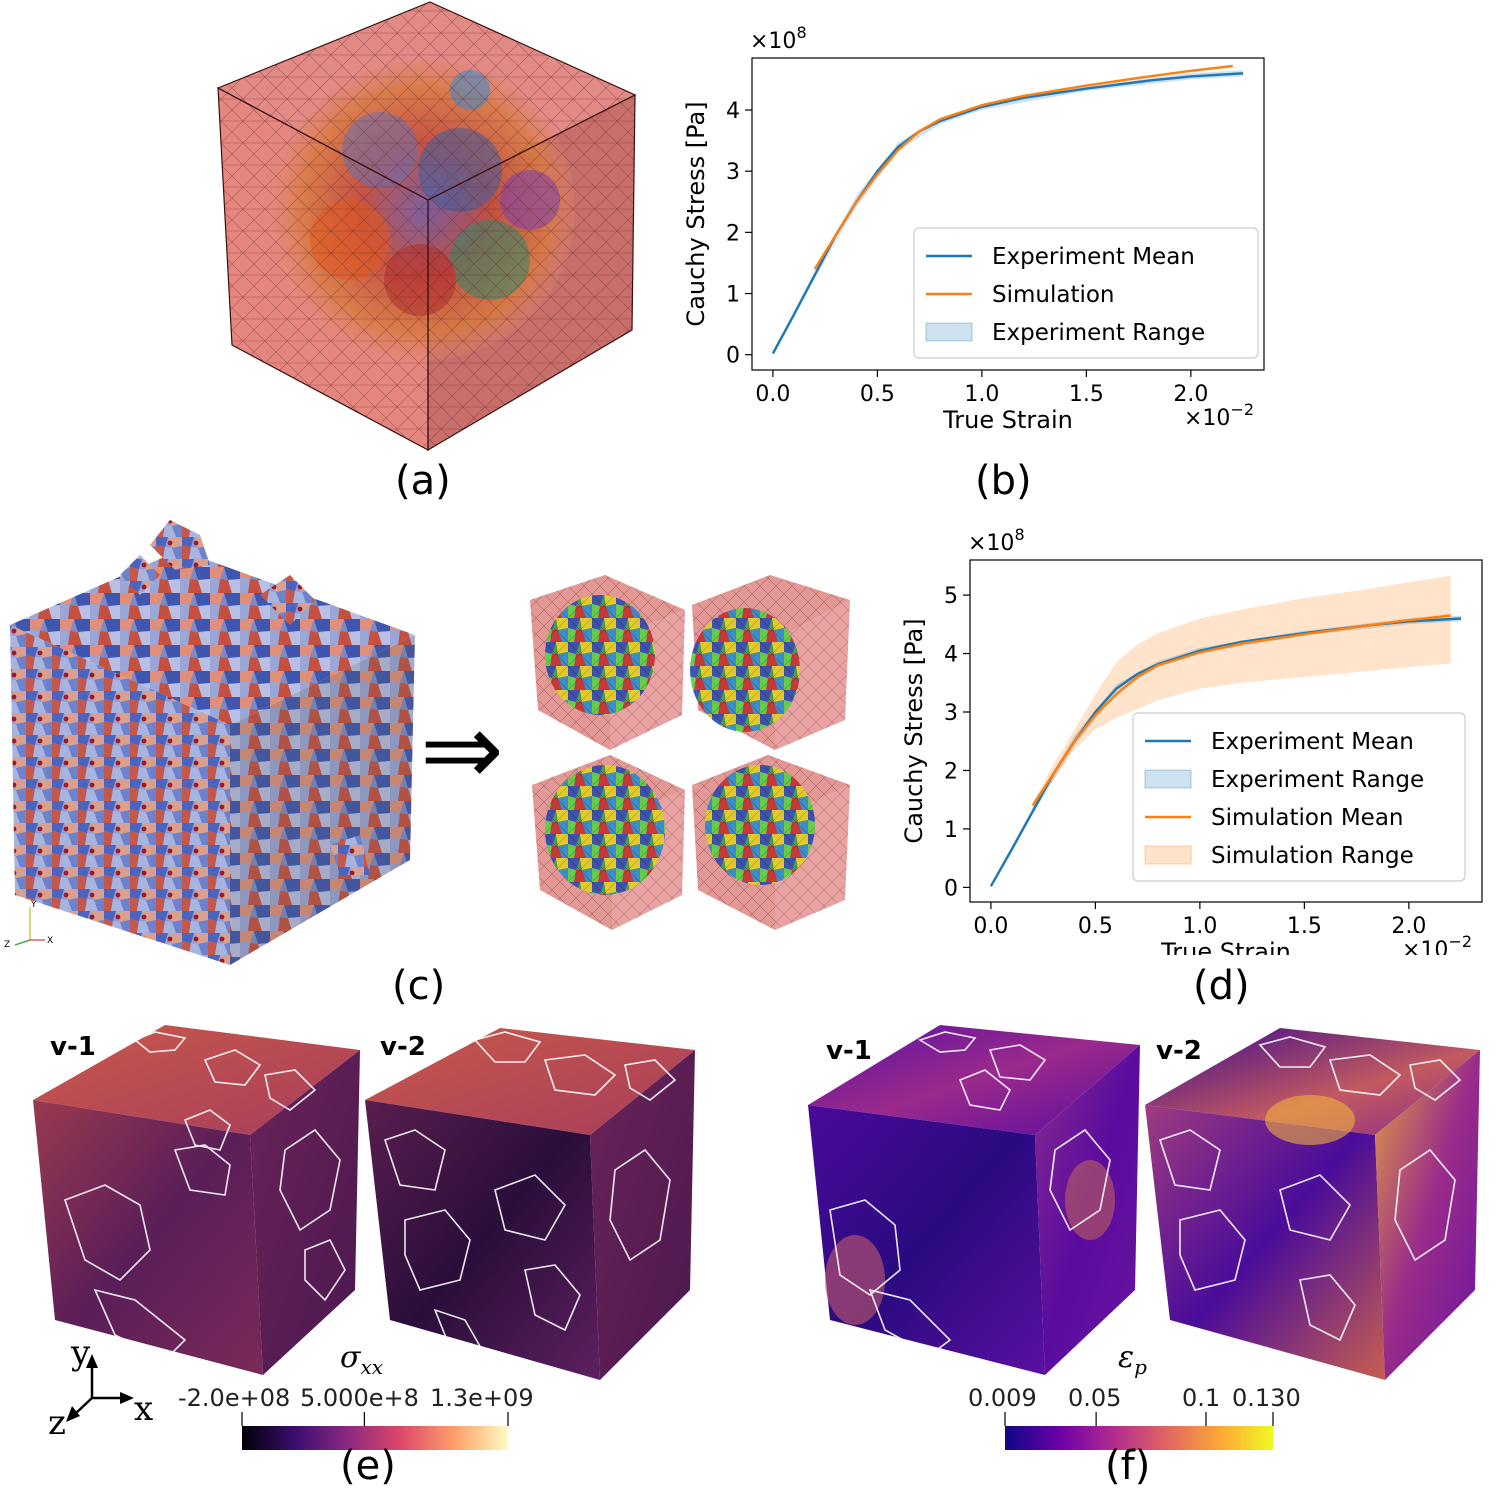 The width and height of the screenshot is (1497, 1503). I want to click on colorbar-e-tick-max: 1.3e+09, so click(482, 1398).